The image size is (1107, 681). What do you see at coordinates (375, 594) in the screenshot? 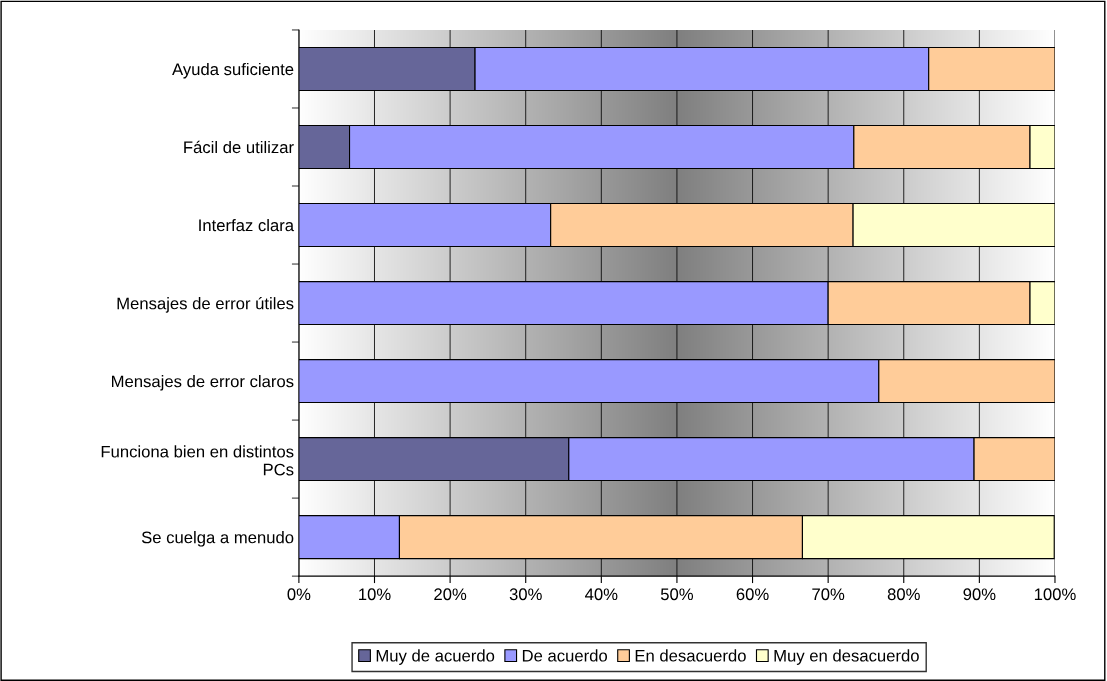
I see `x-tick-label: 10%` at bounding box center [375, 594].